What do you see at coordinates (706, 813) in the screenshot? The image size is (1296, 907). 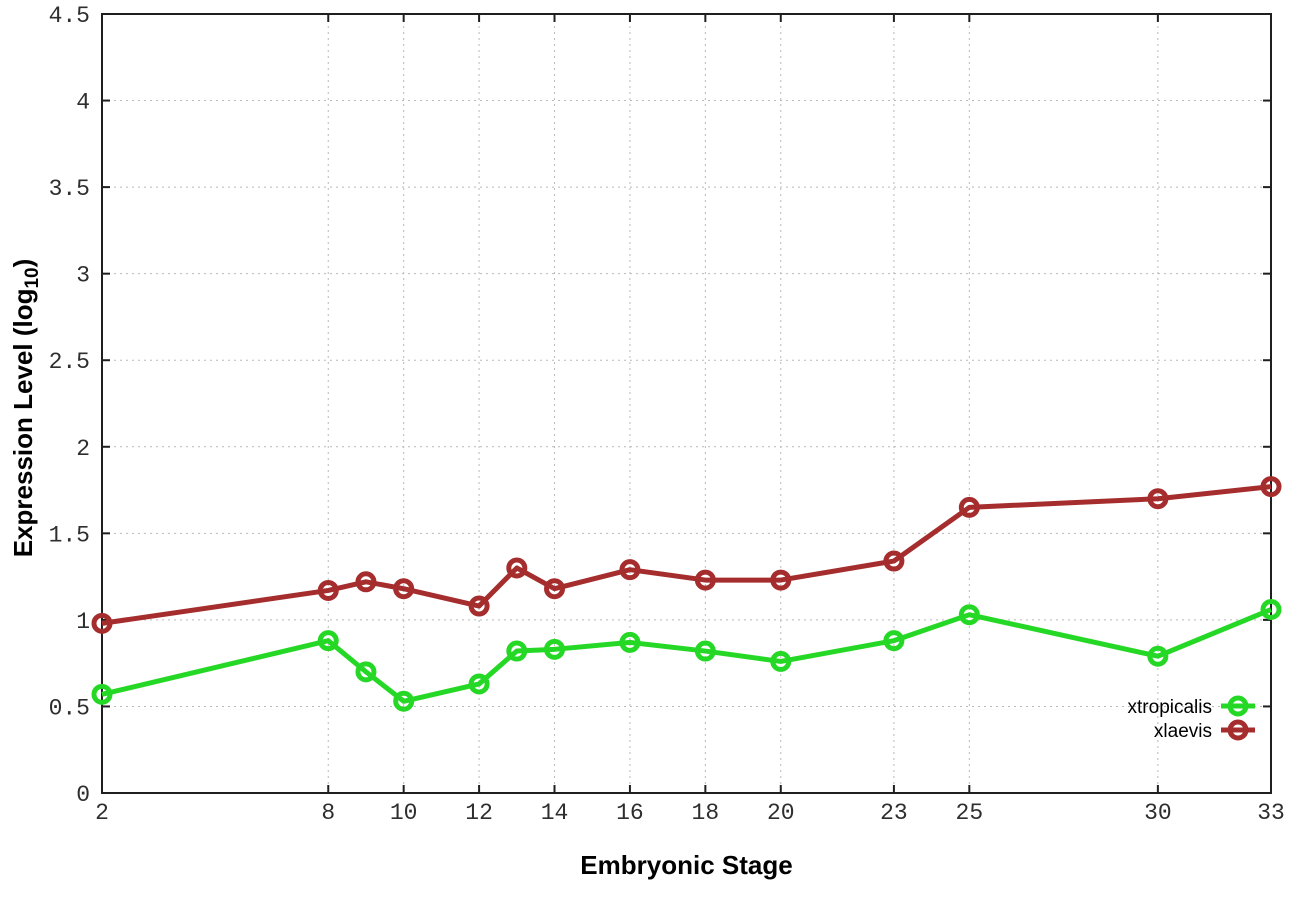 I see `x-tick-label: 18` at bounding box center [706, 813].